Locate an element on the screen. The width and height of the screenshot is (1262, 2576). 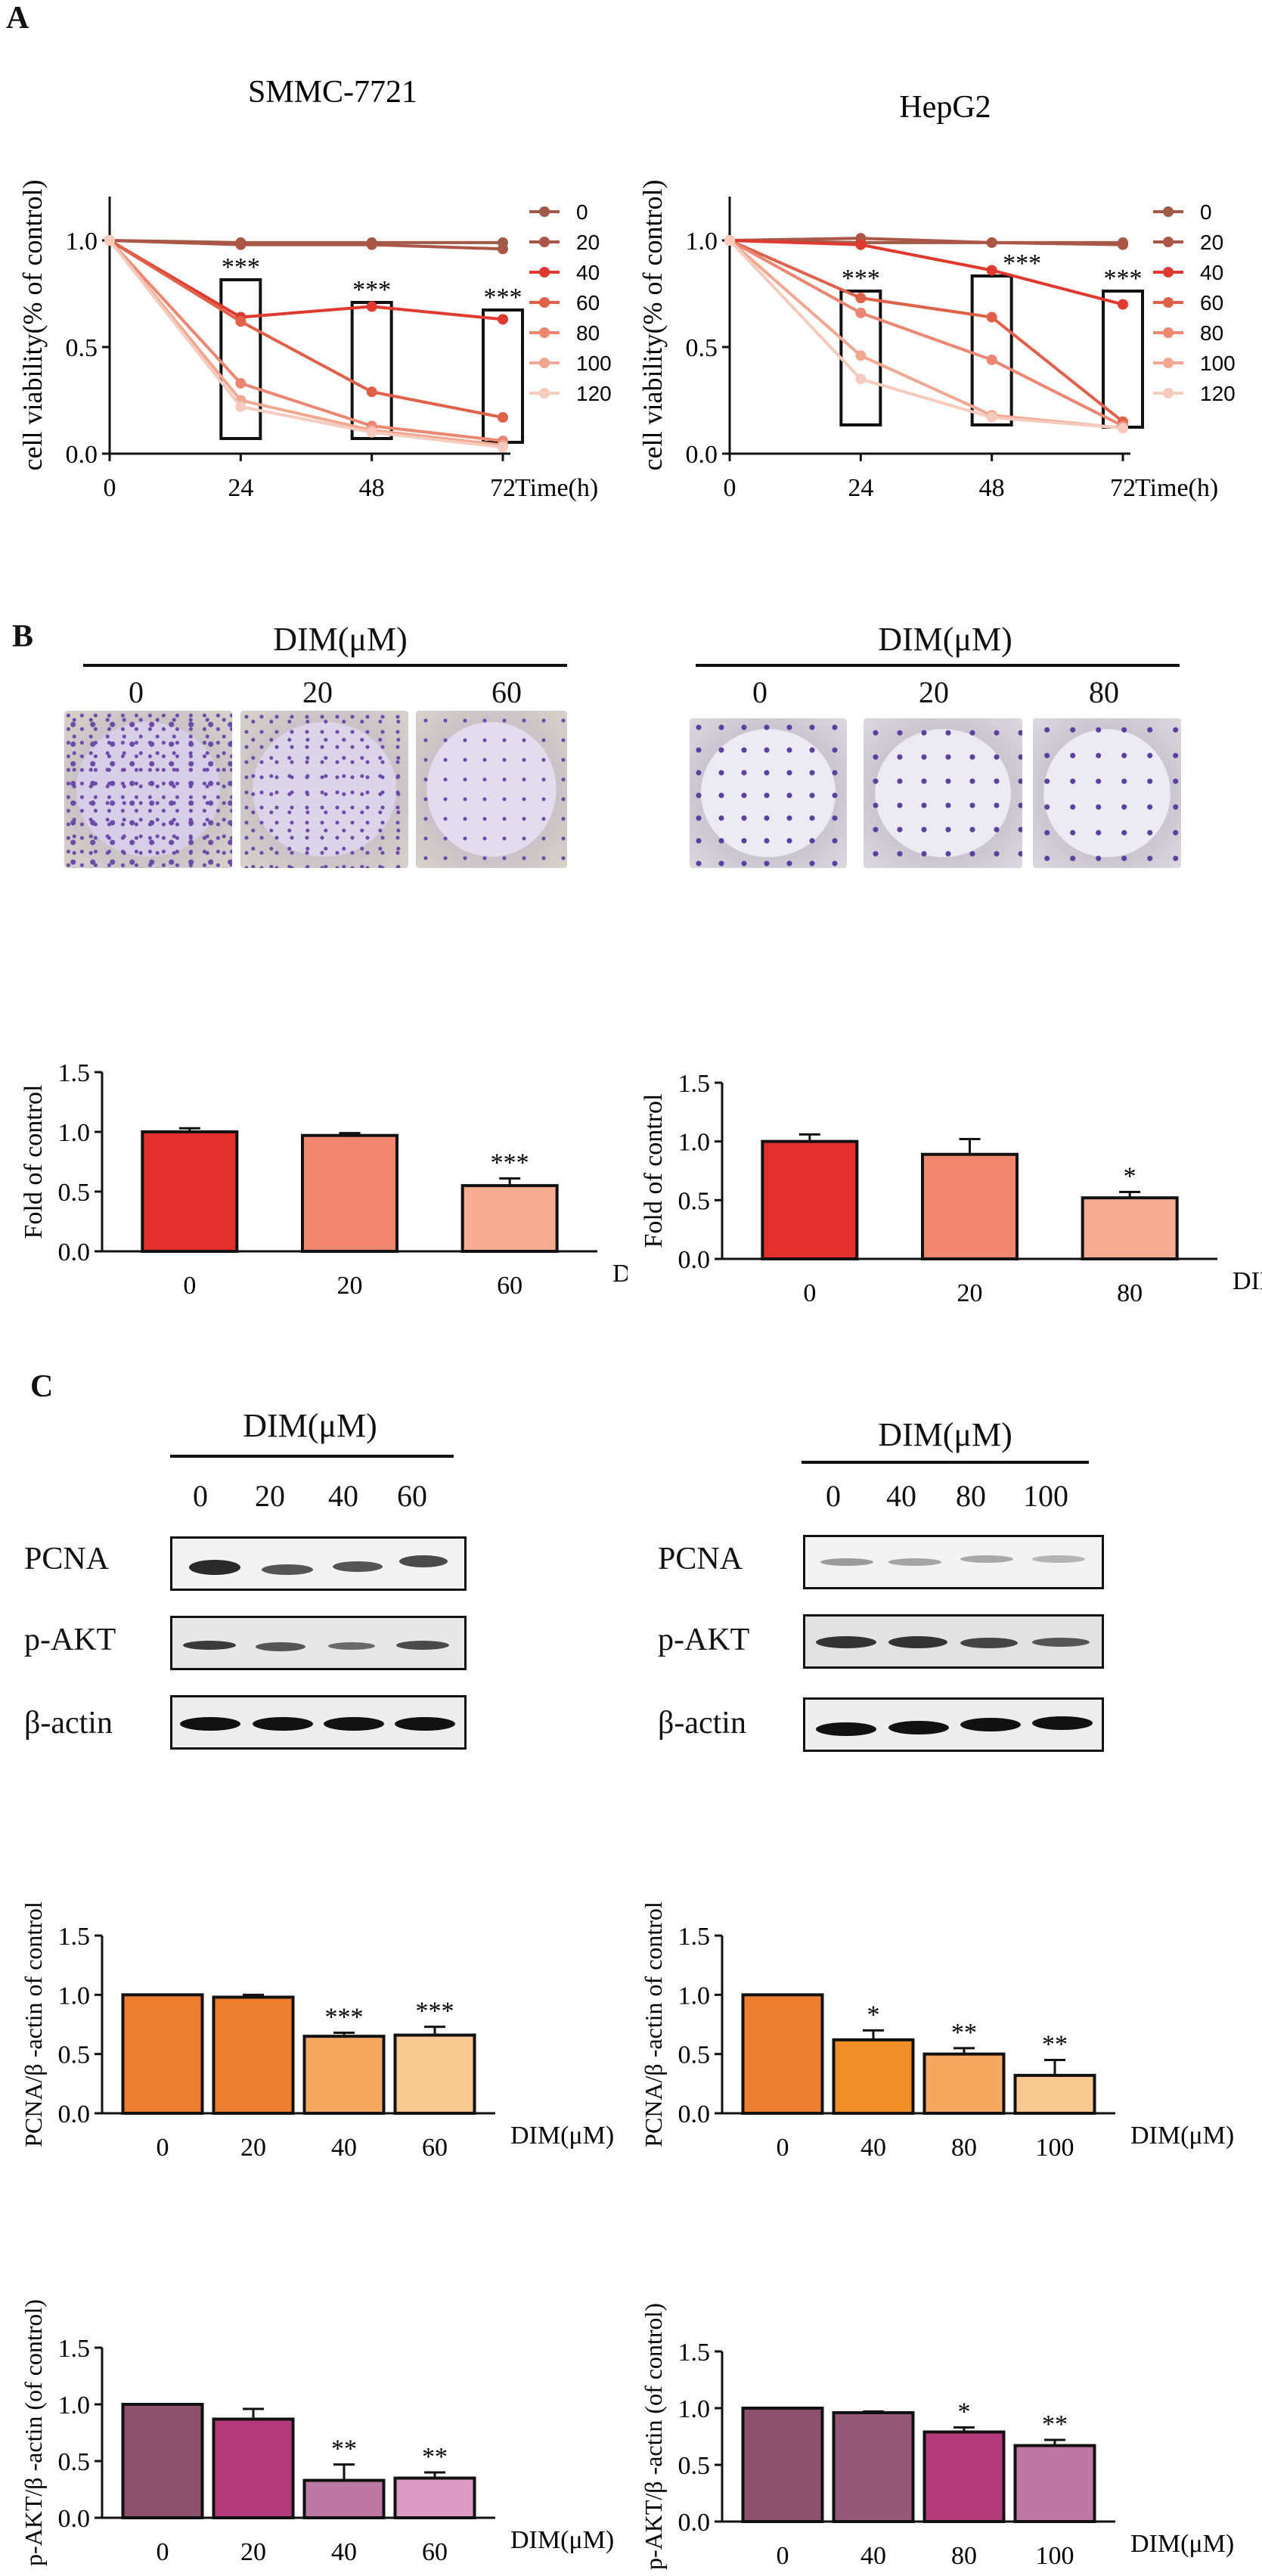
western-left-header: DIM(μM) is located at coordinates (310, 1425).